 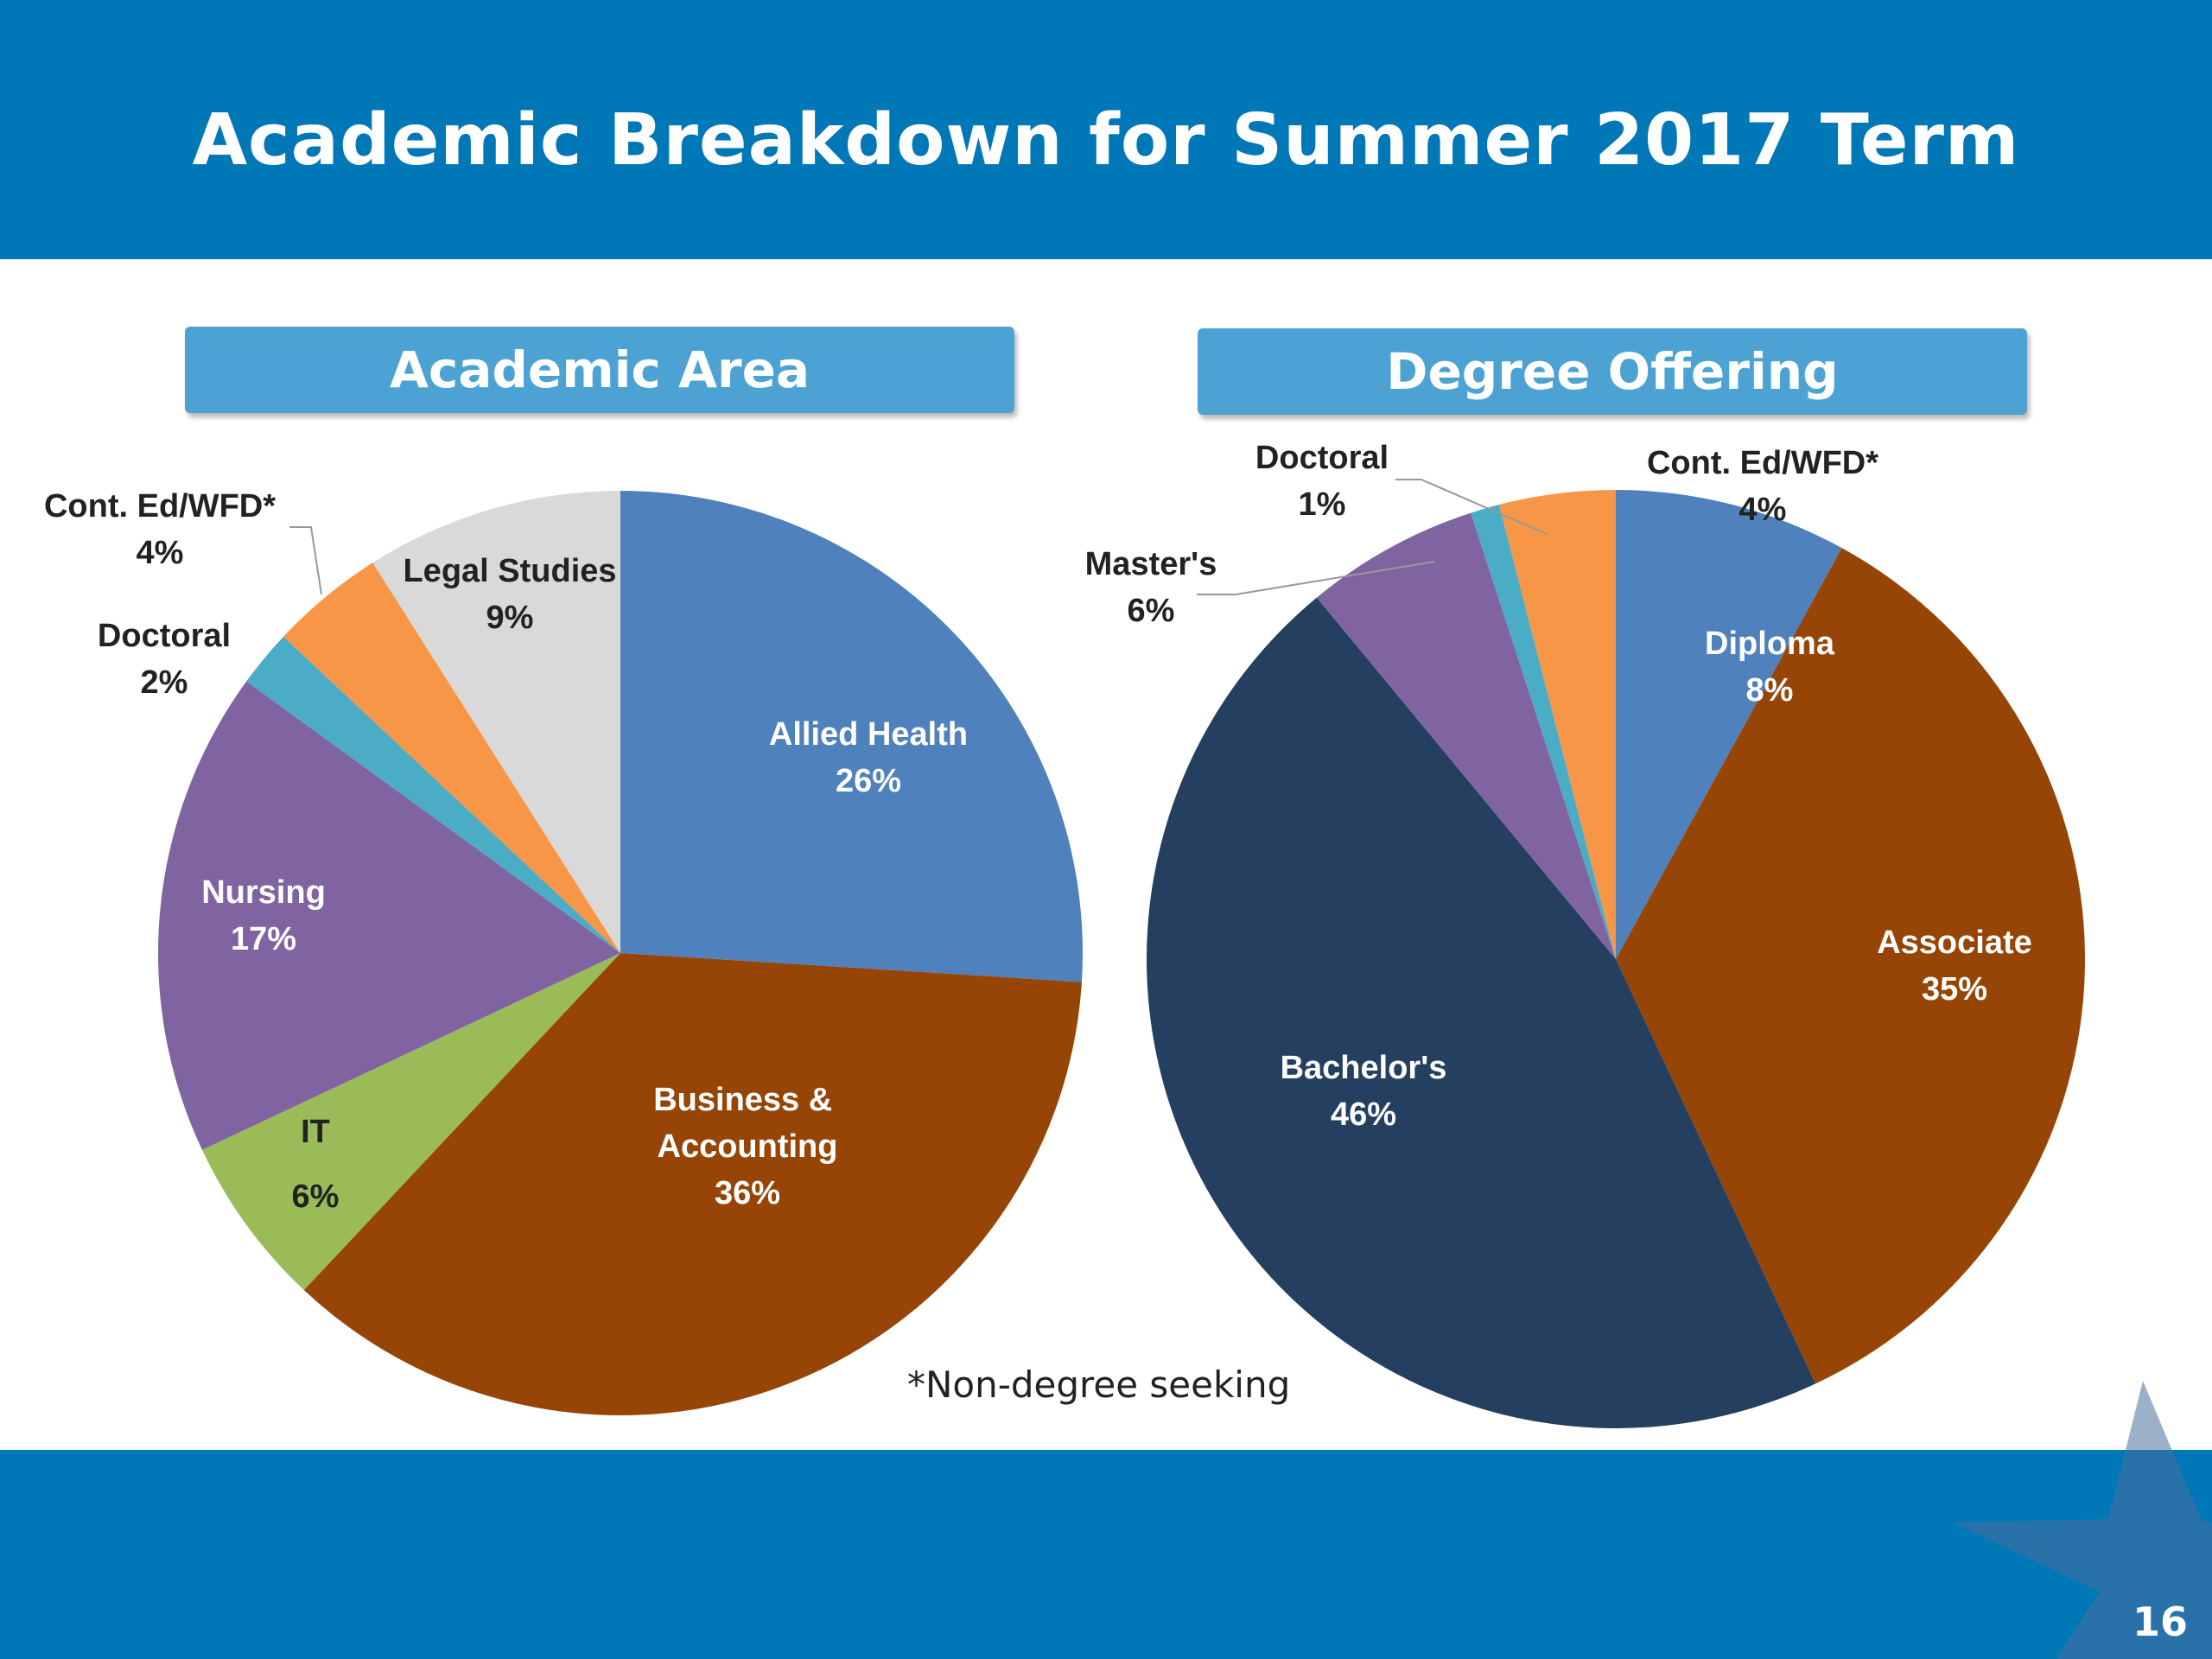 I want to click on slide-title: Academic Breakdown for Summer 2017 Term, so click(x=1106, y=140).